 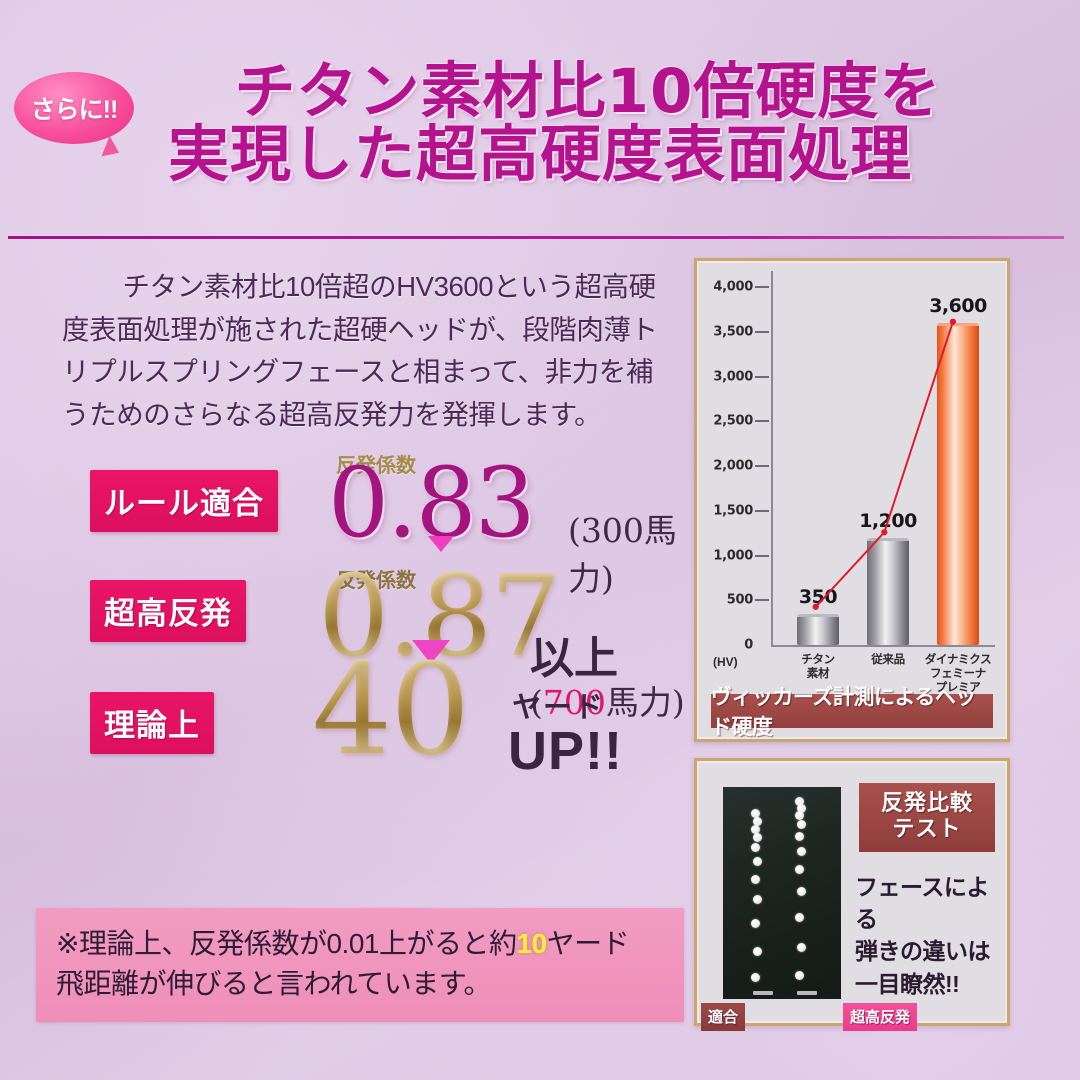 I want to click on chart-y-tick-label: 4,000, so click(x=733, y=287).